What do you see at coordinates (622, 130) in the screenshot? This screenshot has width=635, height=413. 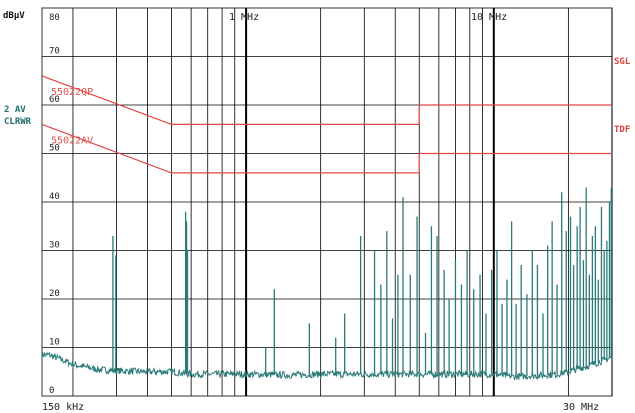 I see `tdf-label: TDF` at bounding box center [622, 130].